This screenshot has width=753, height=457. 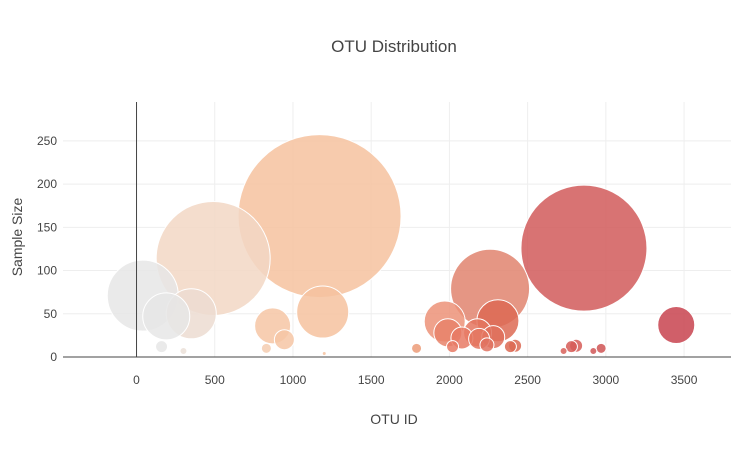 What do you see at coordinates (371, 380) in the screenshot?
I see `x-tick-label: 1500` at bounding box center [371, 380].